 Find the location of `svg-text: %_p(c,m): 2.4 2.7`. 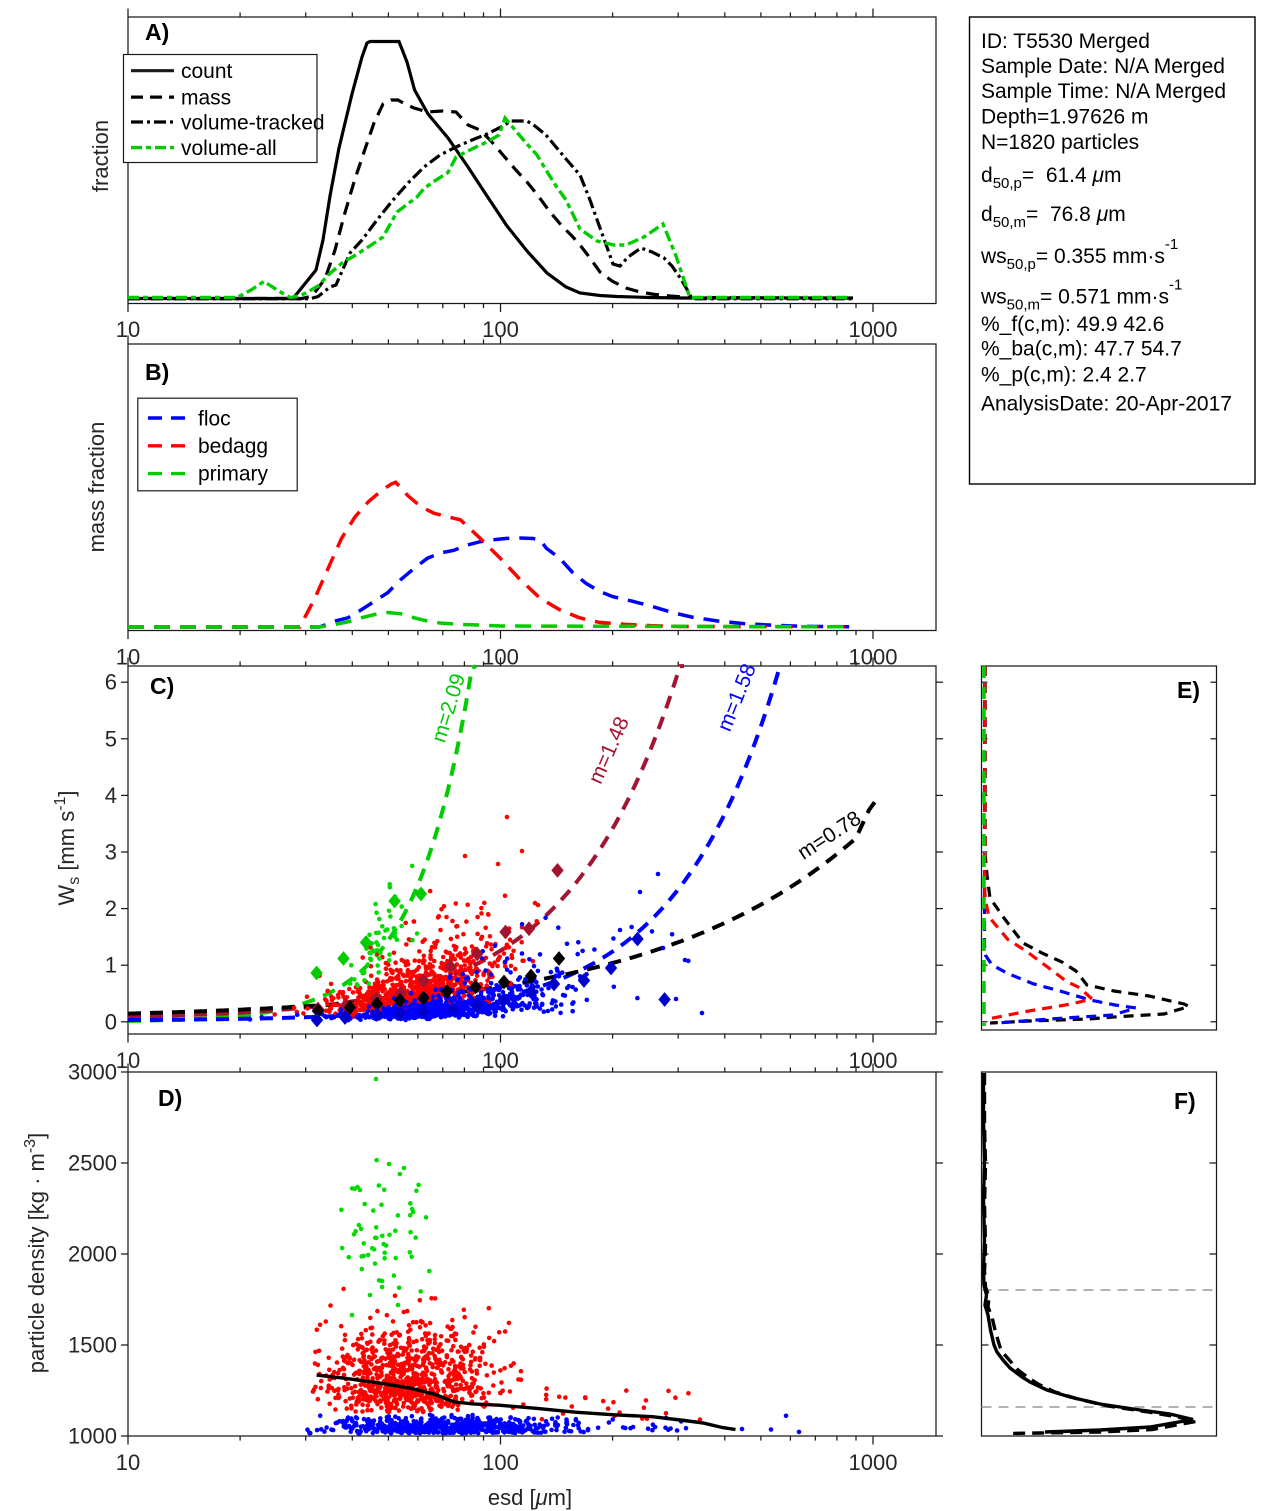

svg-text: %_p(c,m): 2.4 2.7 is located at coordinates (1064, 374).